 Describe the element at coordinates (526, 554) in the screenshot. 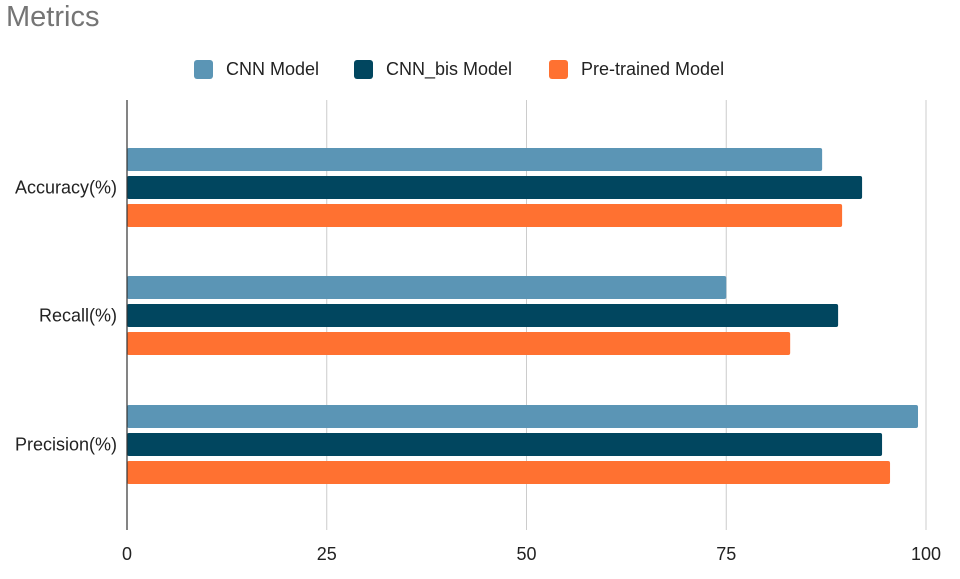

I see `x-tick-label-50: 50` at that location.